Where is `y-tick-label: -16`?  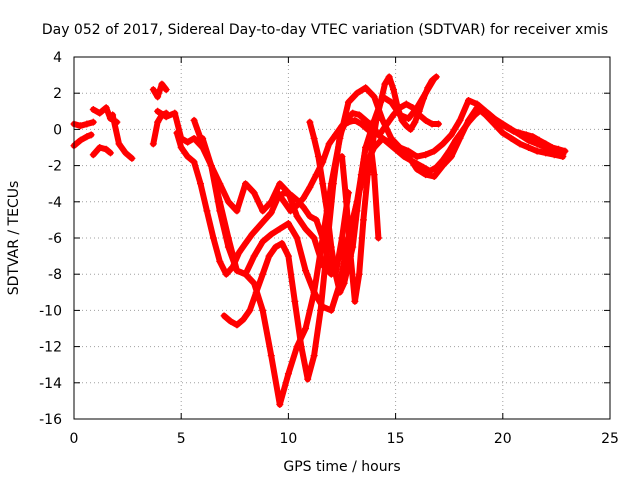 y-tick-label: -16 is located at coordinates (50, 420).